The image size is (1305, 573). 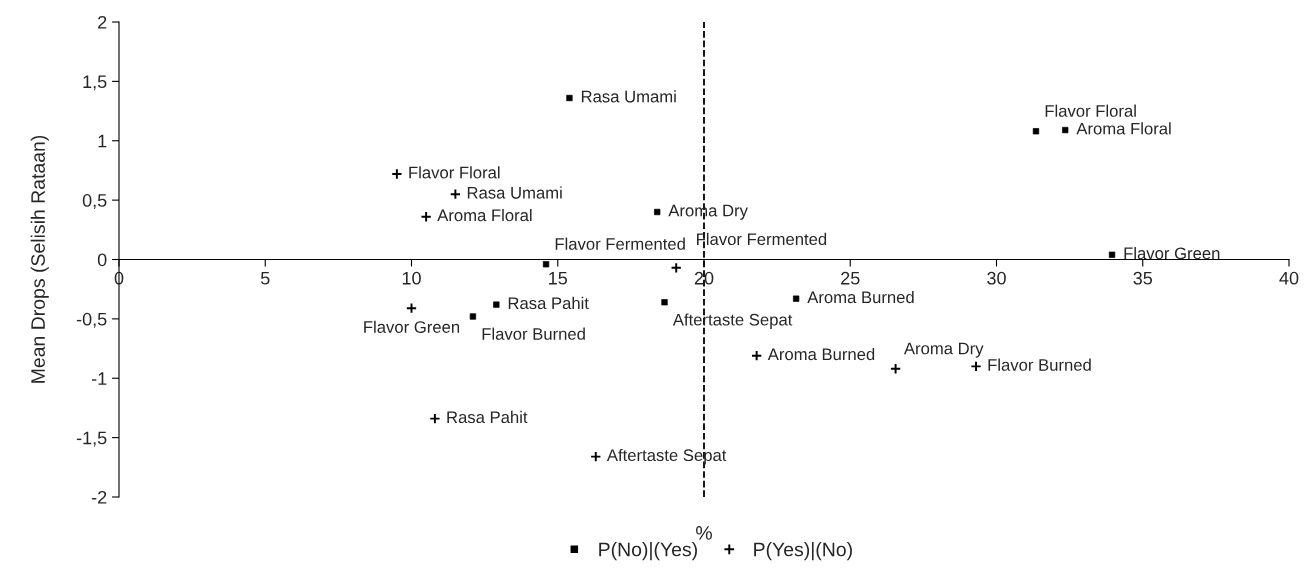 I want to click on x-tick-label: 30, so click(x=996, y=278).